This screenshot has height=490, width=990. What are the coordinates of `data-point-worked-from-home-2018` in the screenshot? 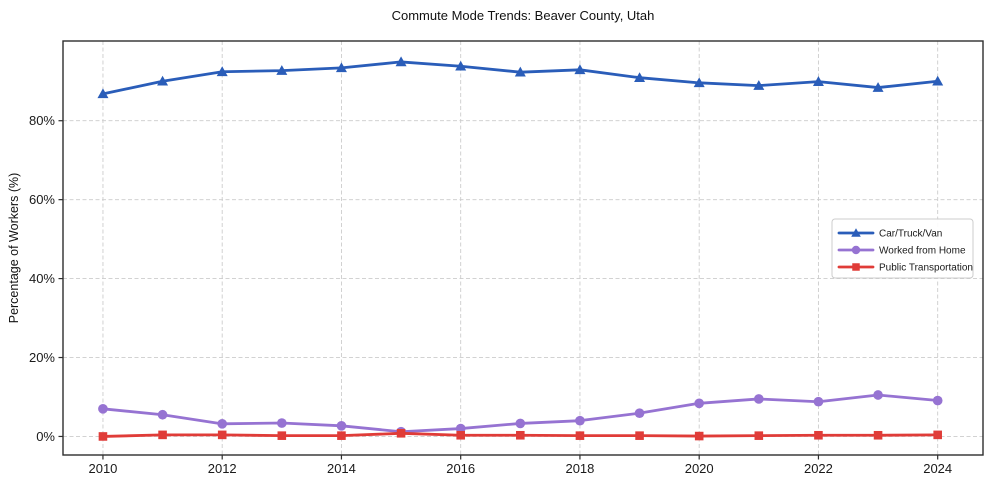 It's located at (580, 420).